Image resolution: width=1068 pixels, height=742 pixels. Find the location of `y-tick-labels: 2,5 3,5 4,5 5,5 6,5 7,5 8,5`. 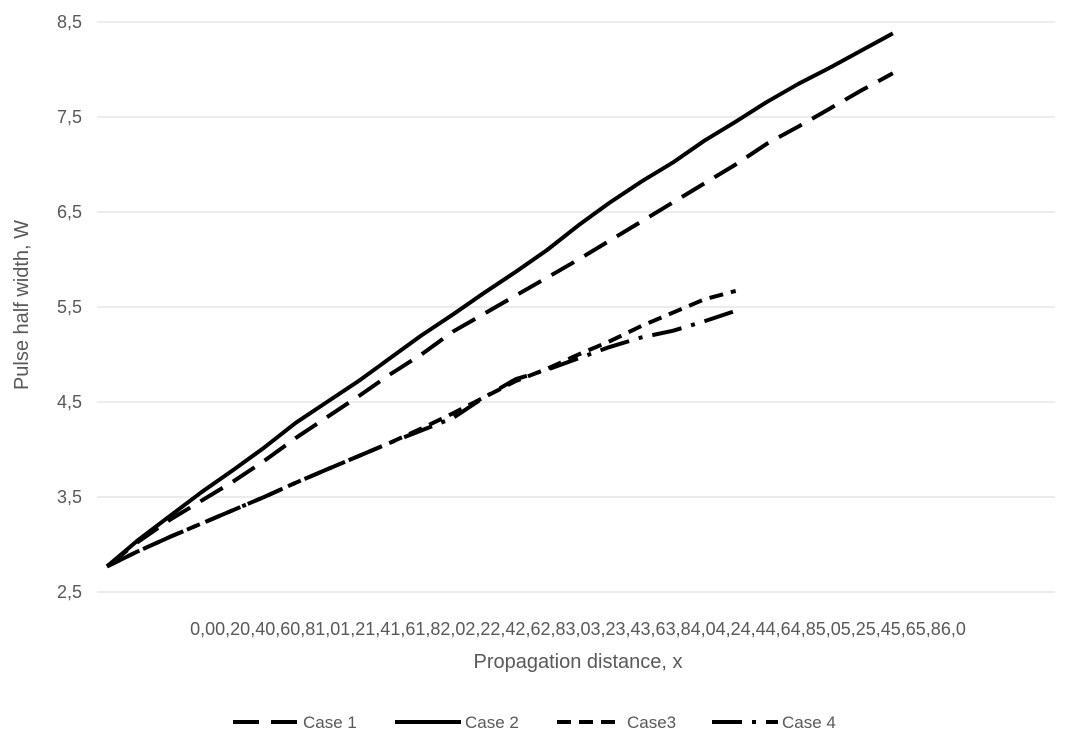

y-tick-labels: 2,5 3,5 4,5 5,5 6,5 7,5 8,5 is located at coordinates (69, 307).